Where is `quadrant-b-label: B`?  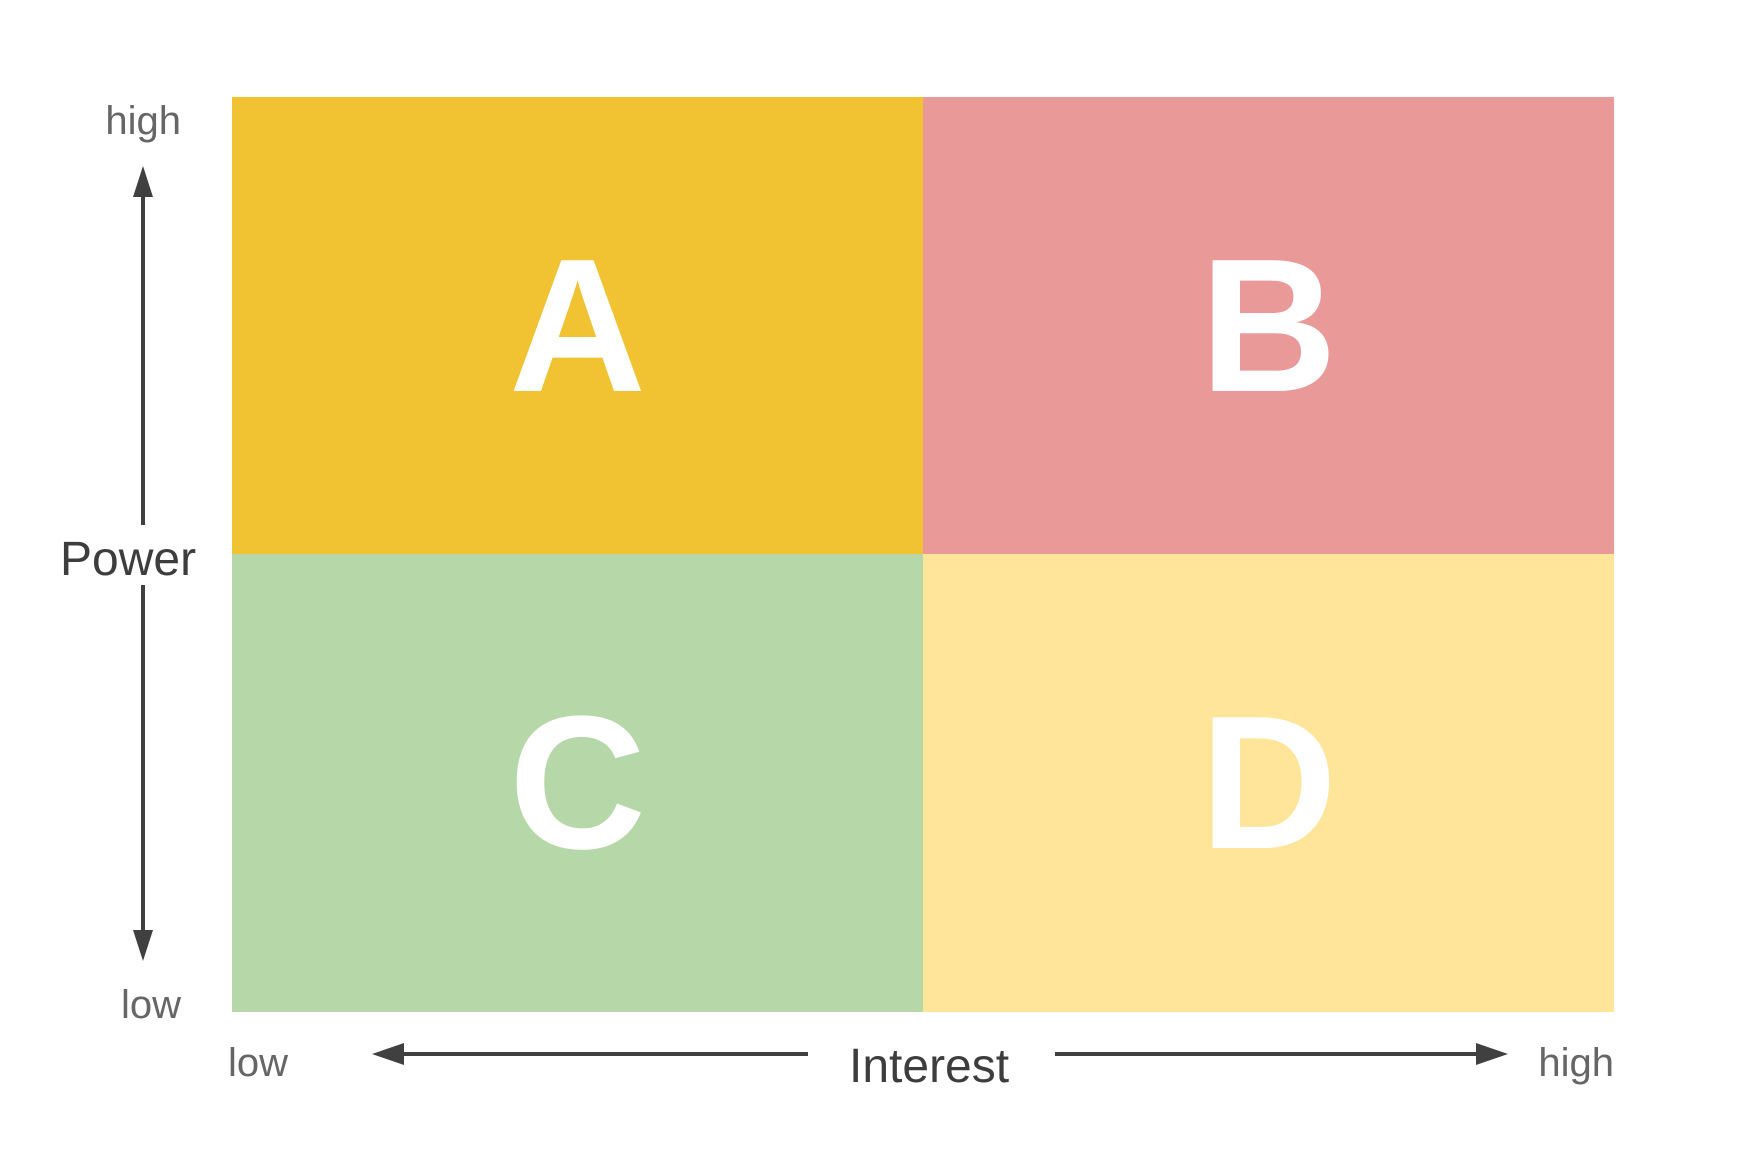
quadrant-b-label: B is located at coordinates (1268, 325).